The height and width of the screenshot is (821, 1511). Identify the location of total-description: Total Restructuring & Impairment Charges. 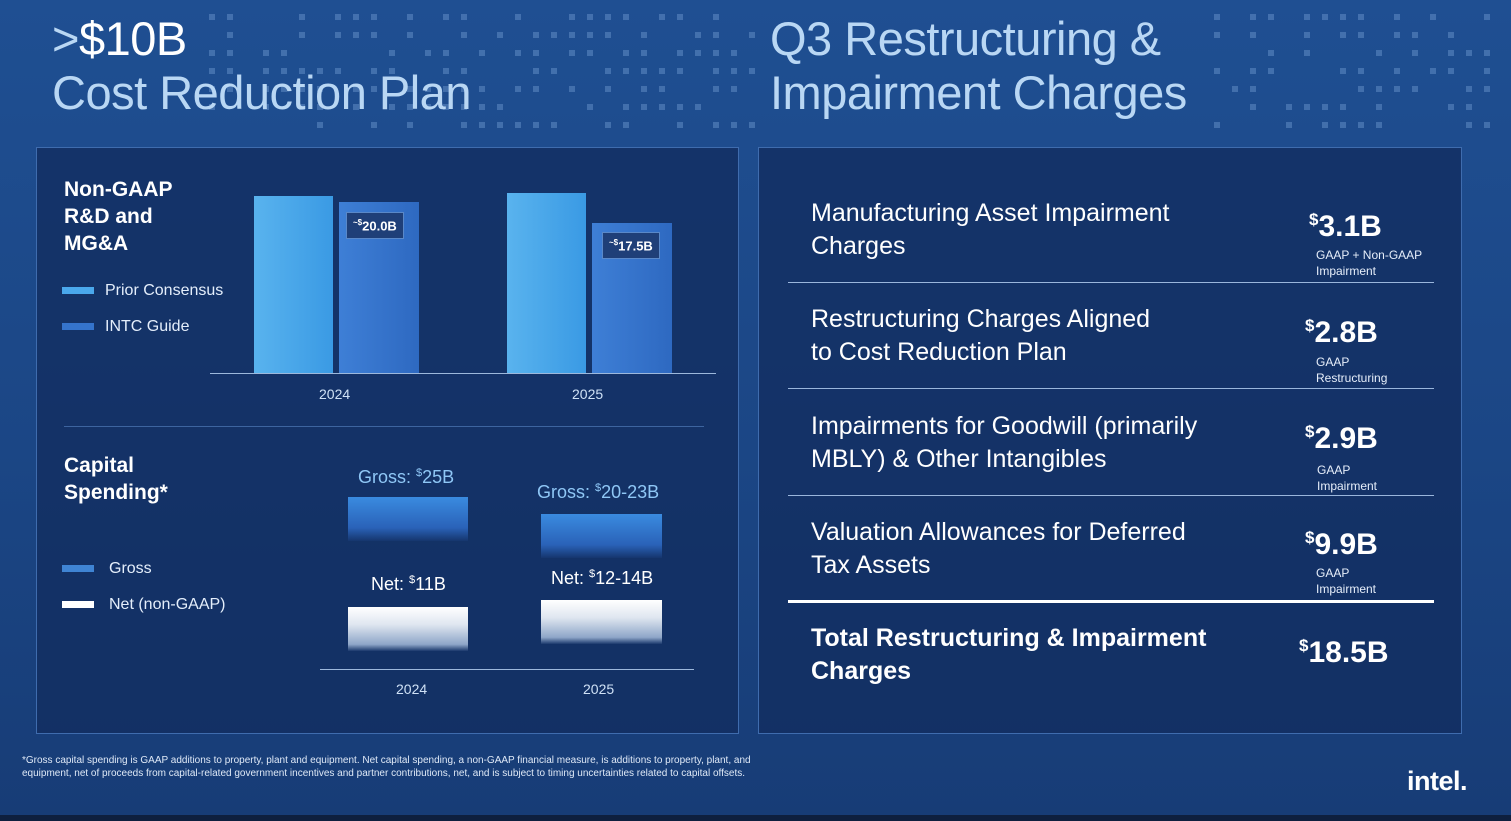
(1026, 655).